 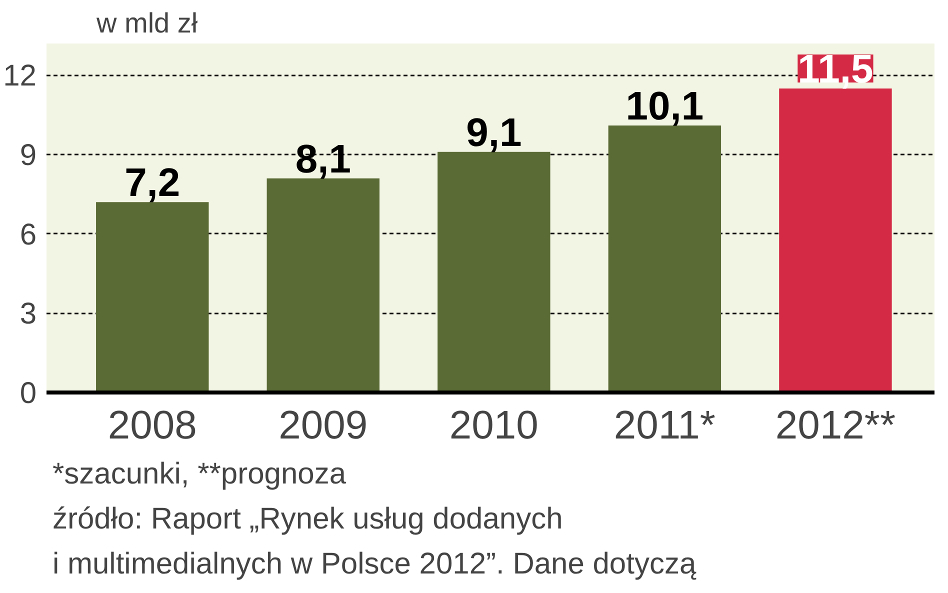 What do you see at coordinates (665, 106) in the screenshot?
I see `data-label: 10,1` at bounding box center [665, 106].